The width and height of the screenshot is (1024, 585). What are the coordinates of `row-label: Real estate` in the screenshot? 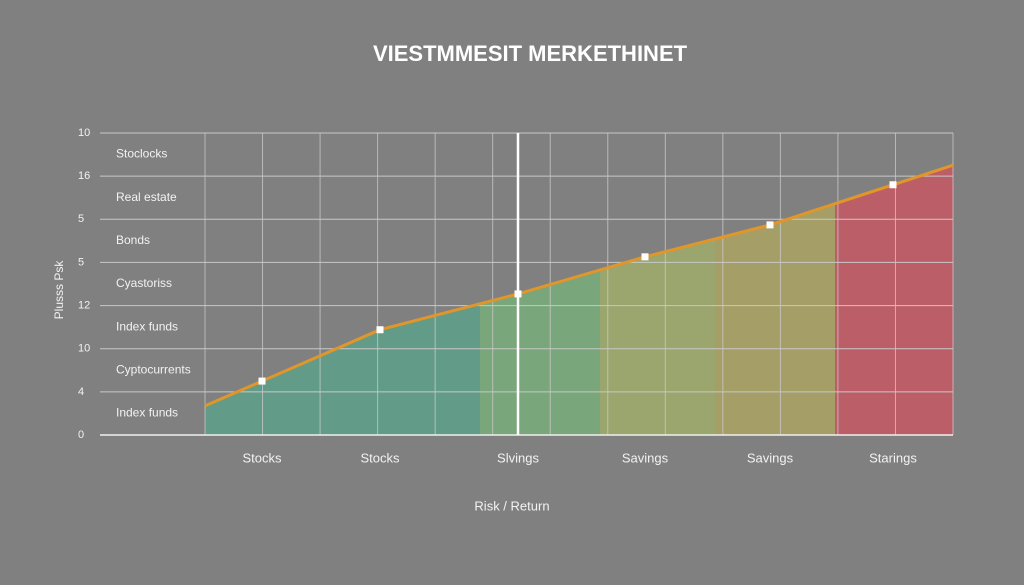 It's located at (146, 197).